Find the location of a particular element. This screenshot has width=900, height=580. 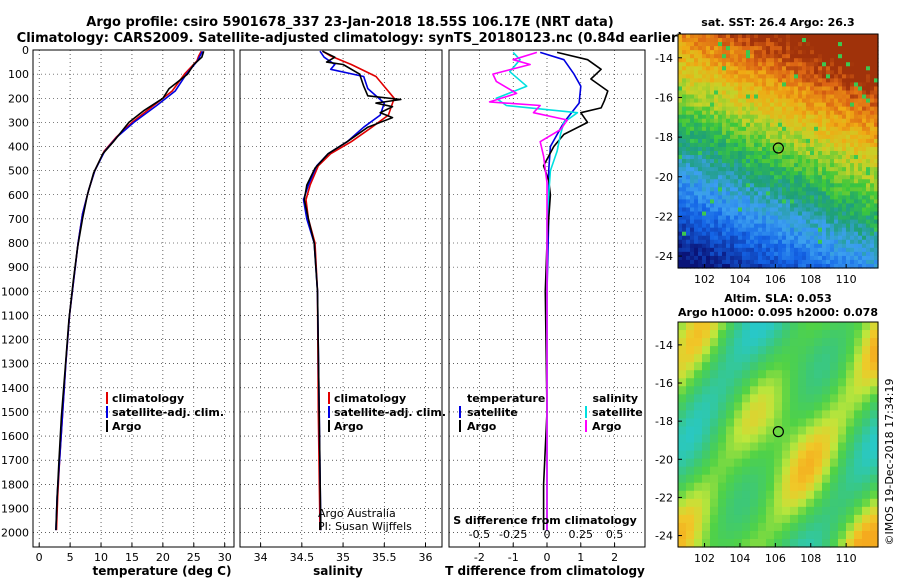

series-line-s-argo is located at coordinates (528, 291).